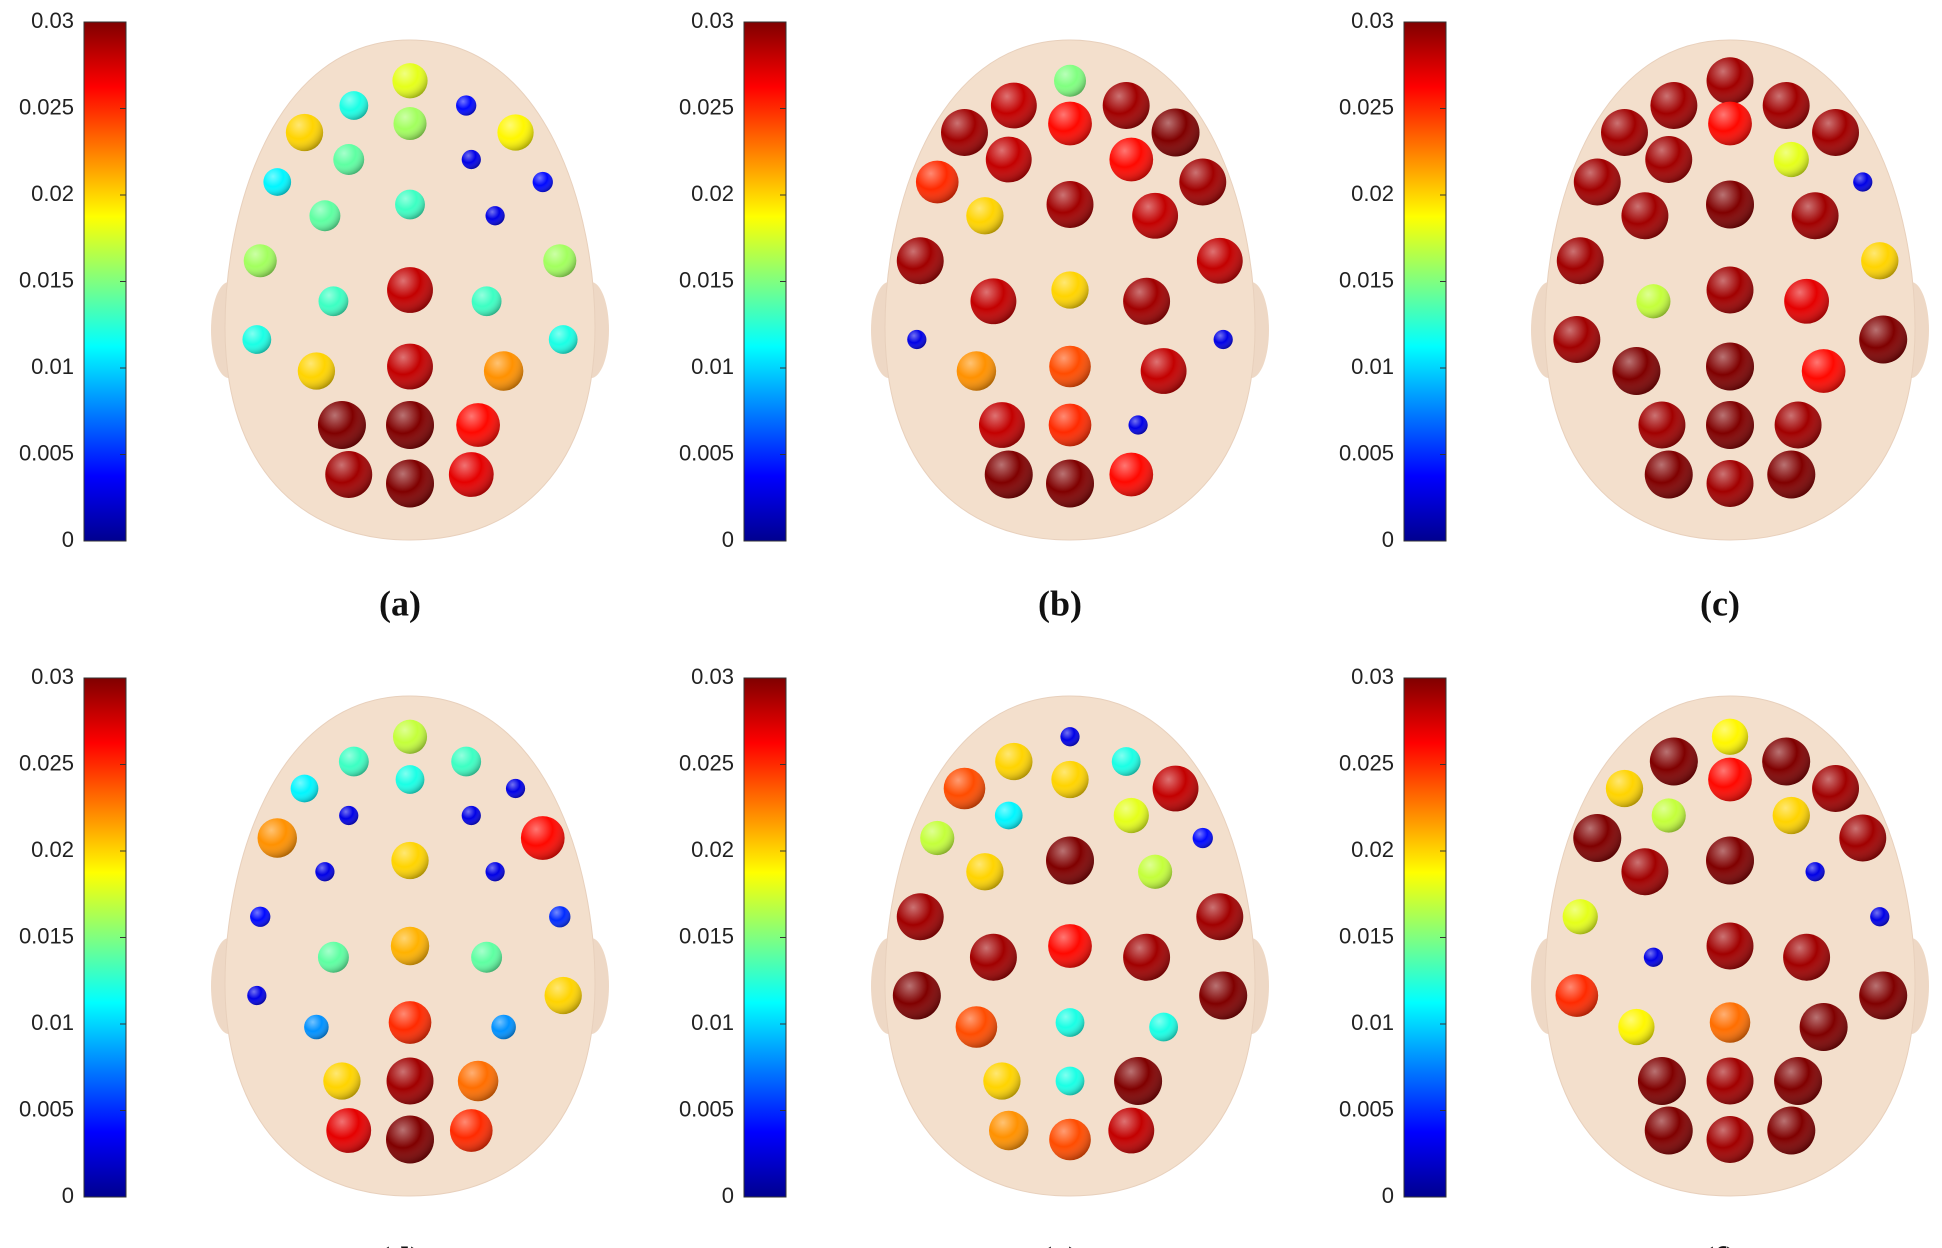 The height and width of the screenshot is (1248, 1942). Describe the element at coordinates (1634, 315) in the screenshot. I see `panel: 0 0.005 0.01 0.015 0.02 0.025 0.03 (c)` at that location.